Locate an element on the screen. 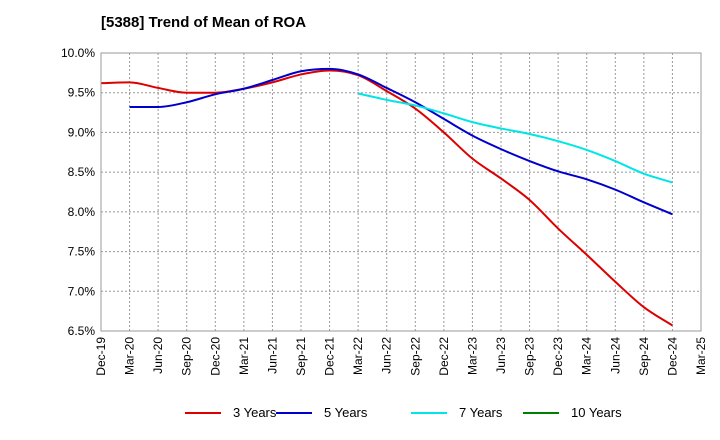  y-tick-label: 7.0% is located at coordinates (82, 291).